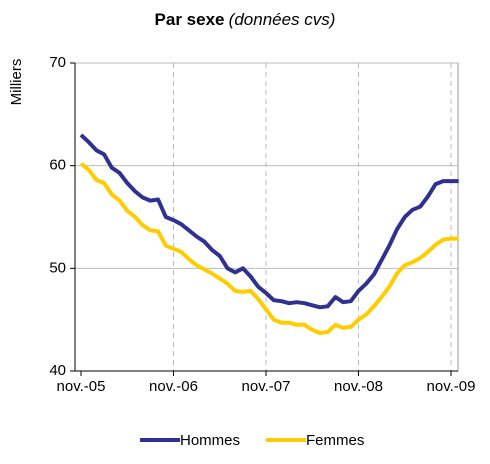  What do you see at coordinates (57, 62) in the screenshot?
I see `y-tick-label: 70` at bounding box center [57, 62].